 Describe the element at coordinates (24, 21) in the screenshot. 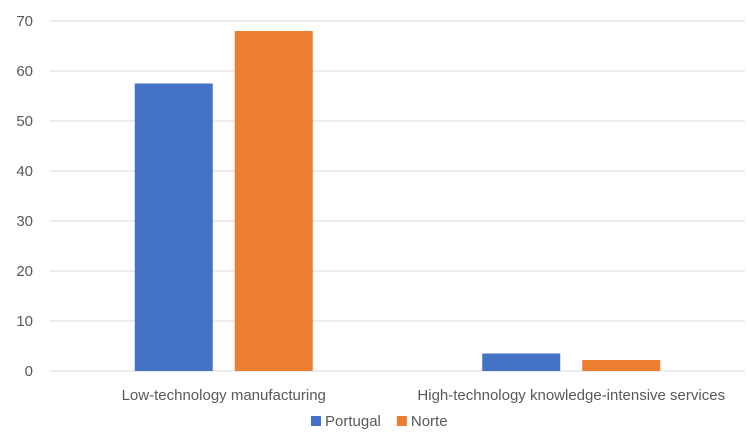

I see `y-tick-label: 70` at that location.